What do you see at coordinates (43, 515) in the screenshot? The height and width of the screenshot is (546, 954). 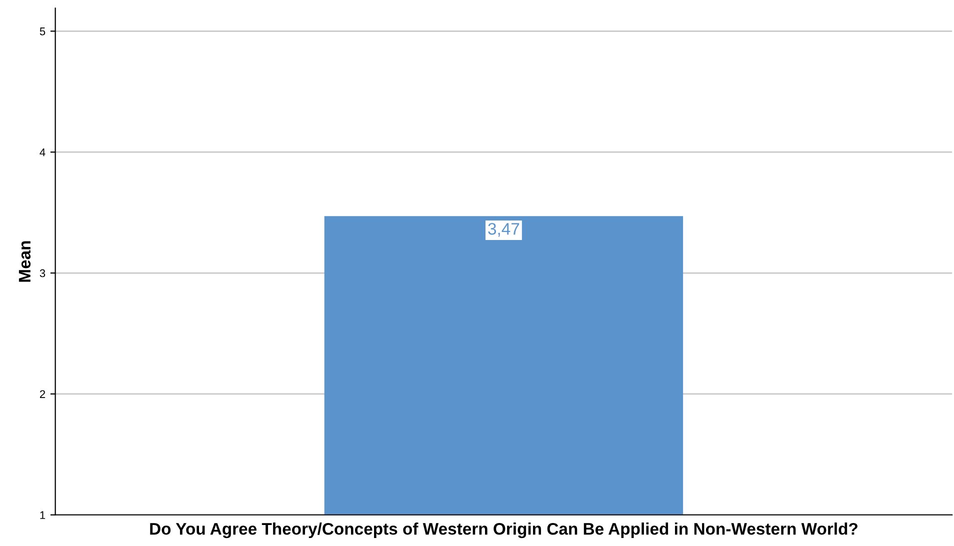 I see `y-tick-label: 1` at bounding box center [43, 515].